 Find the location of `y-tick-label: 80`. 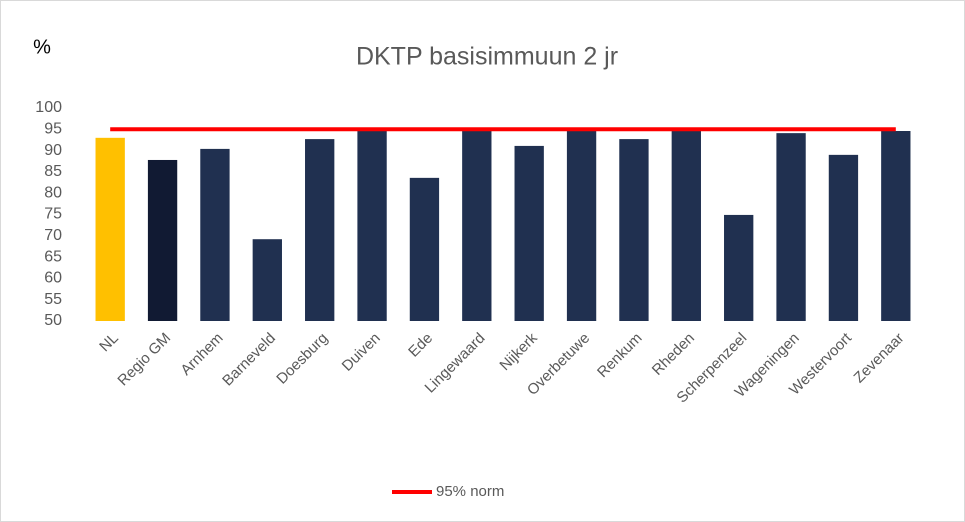

y-tick-label: 80 is located at coordinates (53, 192).